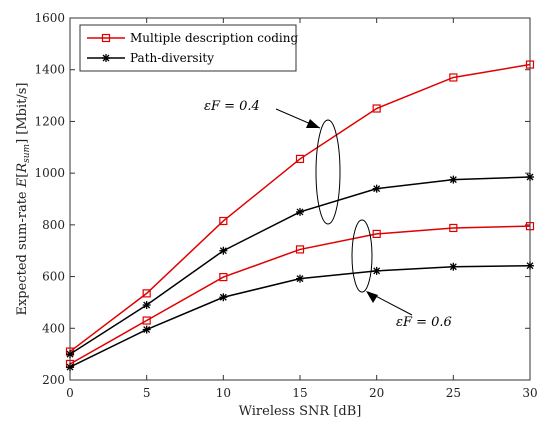 This screenshot has height=428, width=550. Describe the element at coordinates (529, 393) in the screenshot. I see `x-tick-label: 30` at that location.